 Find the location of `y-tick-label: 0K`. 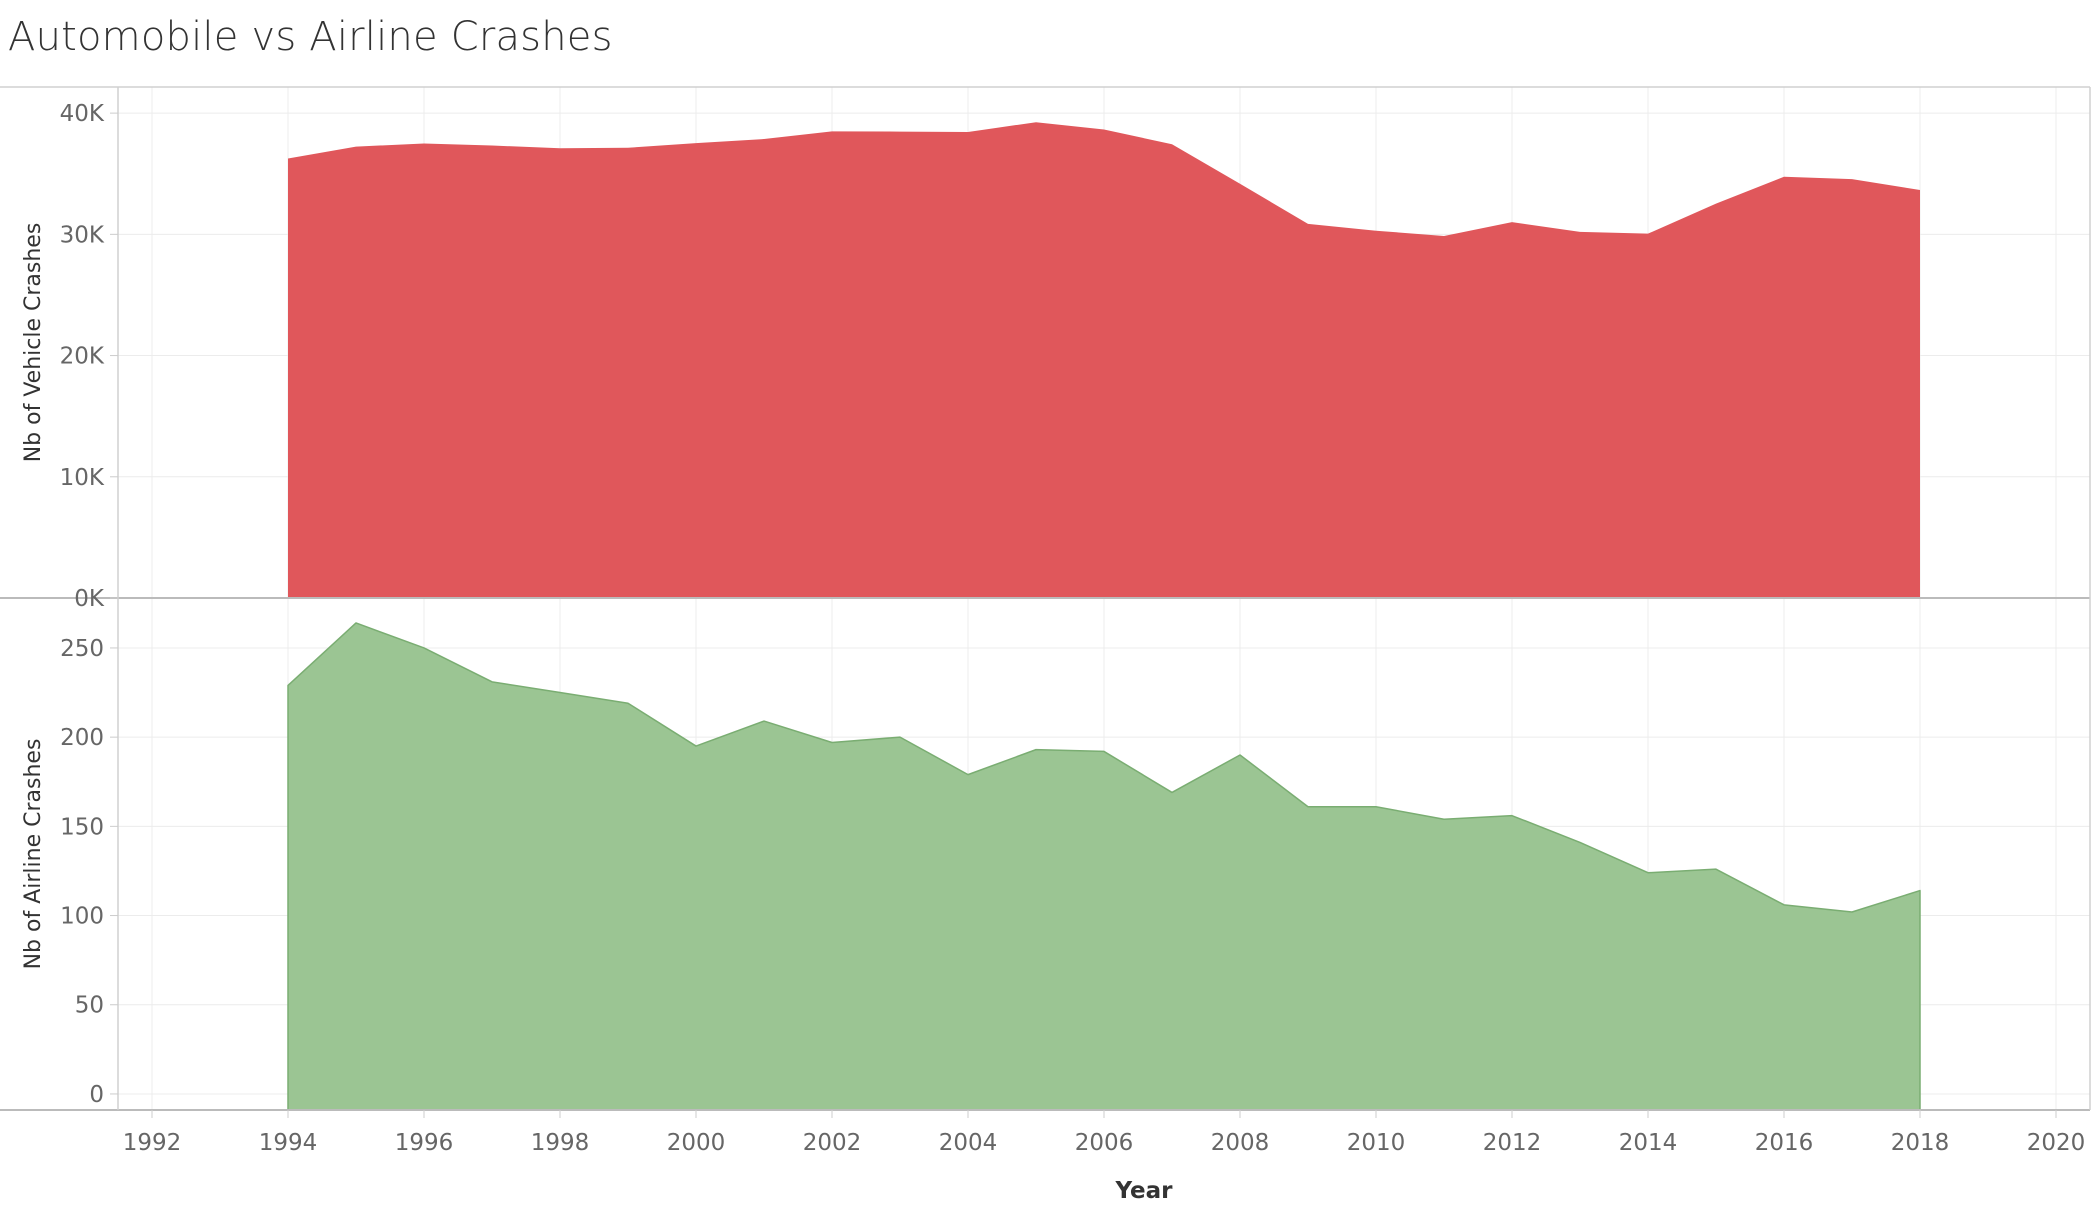

y-tick-label: 0K is located at coordinates (89, 599).